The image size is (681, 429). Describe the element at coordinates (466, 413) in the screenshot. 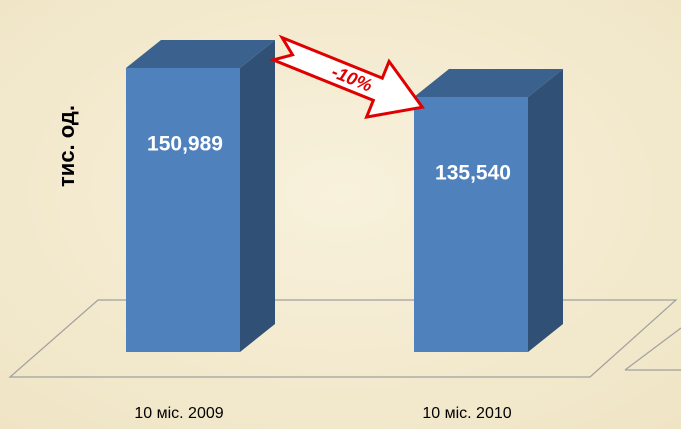

I see `x-tick-label: 10 міс. 2010` at that location.